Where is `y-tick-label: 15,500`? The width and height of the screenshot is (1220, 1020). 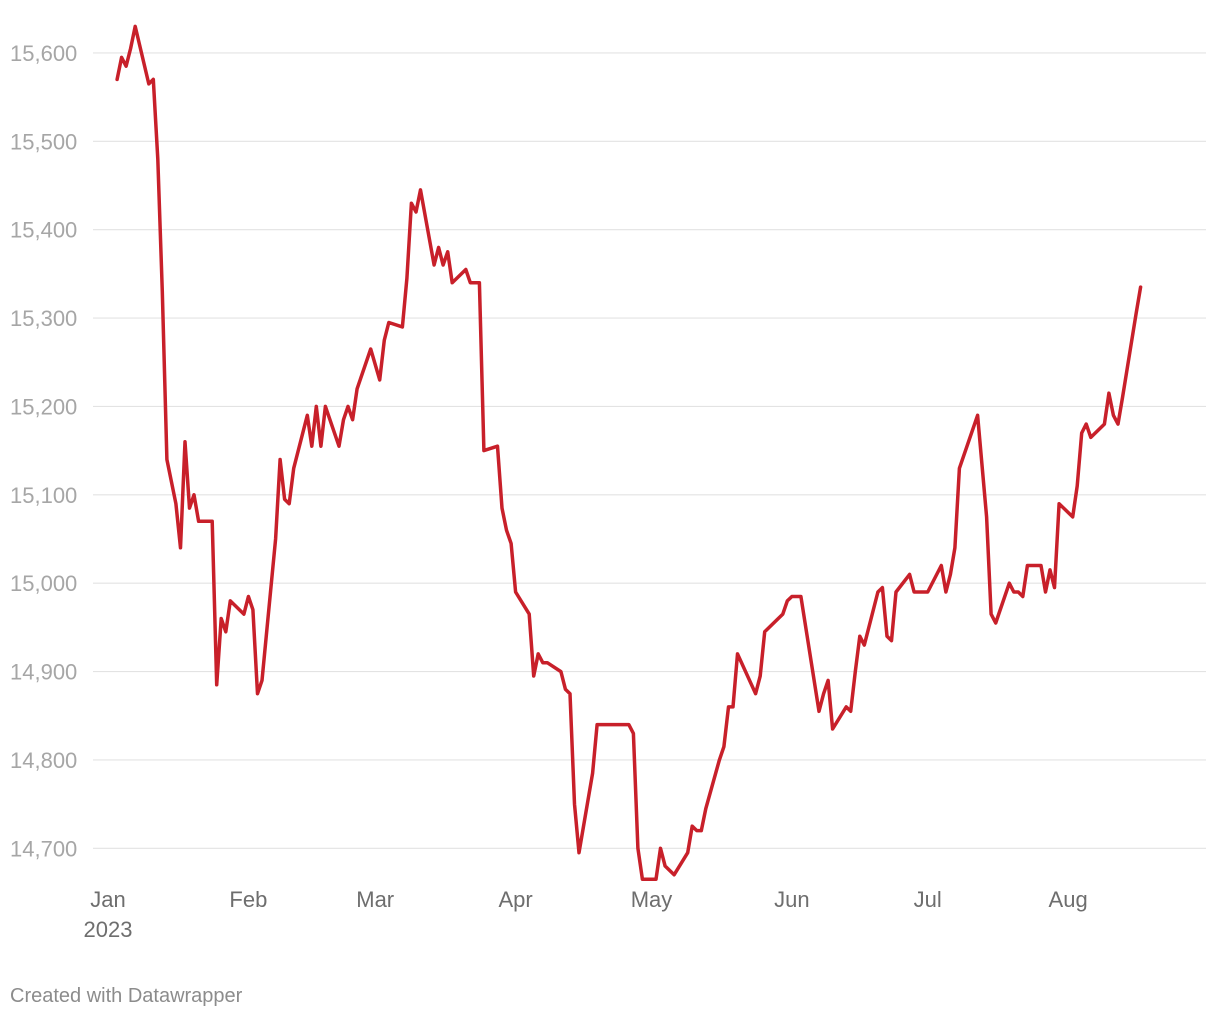
y-tick-label: 15,500 is located at coordinates (43, 141).